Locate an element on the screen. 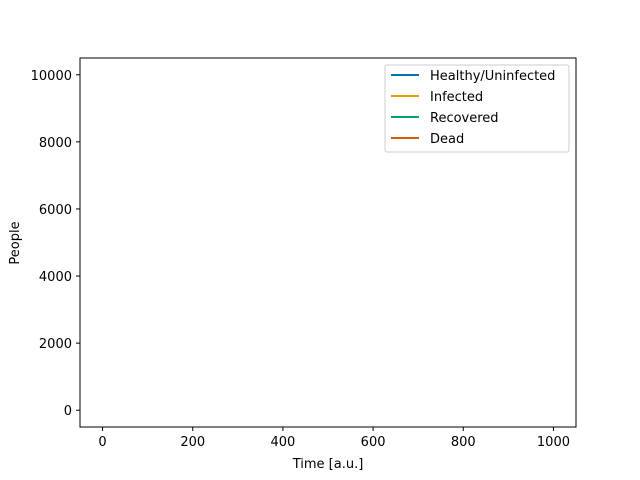  legend-label: Dead is located at coordinates (447, 139).